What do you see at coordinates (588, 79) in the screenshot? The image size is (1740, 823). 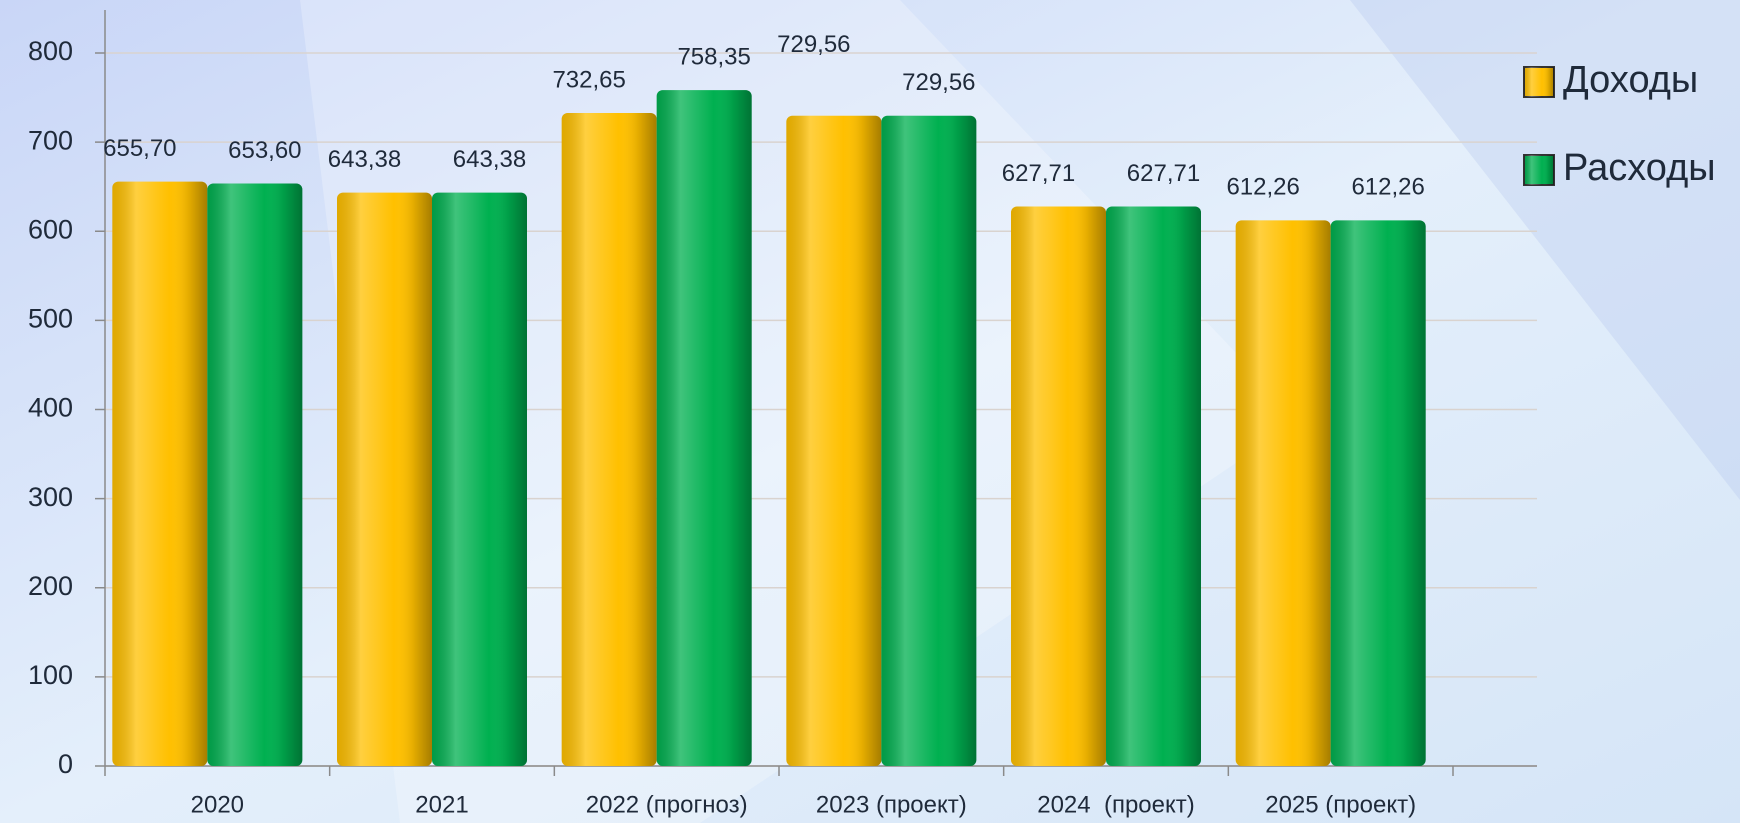 I see `value-label: 732,65` at bounding box center [588, 79].